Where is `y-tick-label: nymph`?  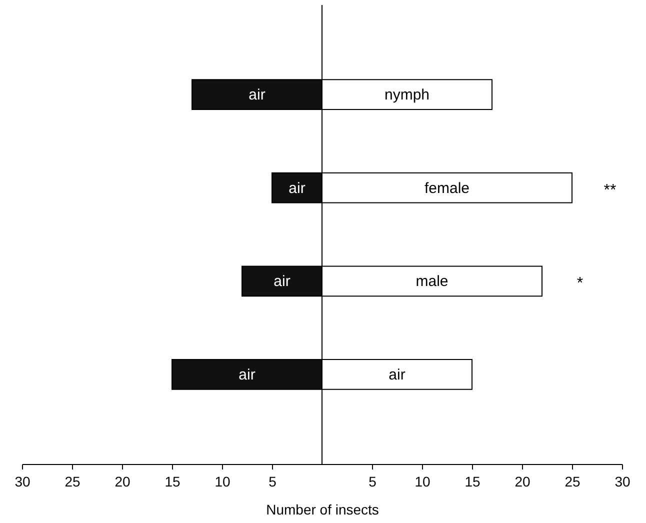 y-tick-label: nymph is located at coordinates (407, 95).